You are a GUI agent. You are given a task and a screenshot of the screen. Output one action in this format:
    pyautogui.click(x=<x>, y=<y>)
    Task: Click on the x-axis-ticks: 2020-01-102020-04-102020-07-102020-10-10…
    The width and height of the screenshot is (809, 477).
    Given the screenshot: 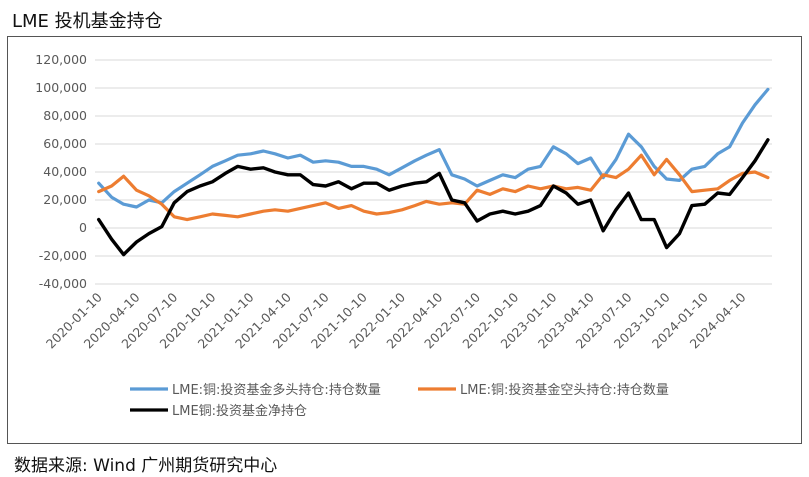 What is the action you would take?
    pyautogui.click(x=396, y=320)
    